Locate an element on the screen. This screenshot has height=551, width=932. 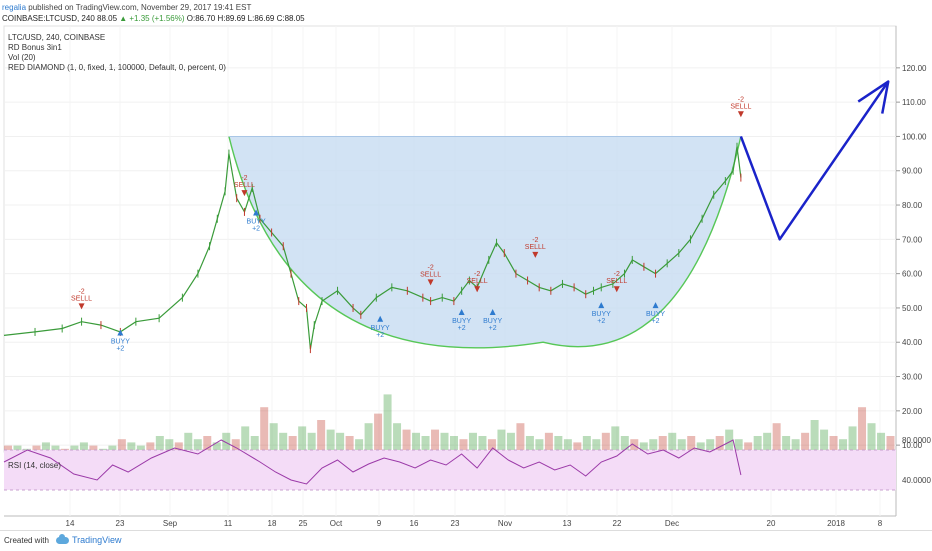
x-tick-label: 20 is located at coordinates (771, 523).